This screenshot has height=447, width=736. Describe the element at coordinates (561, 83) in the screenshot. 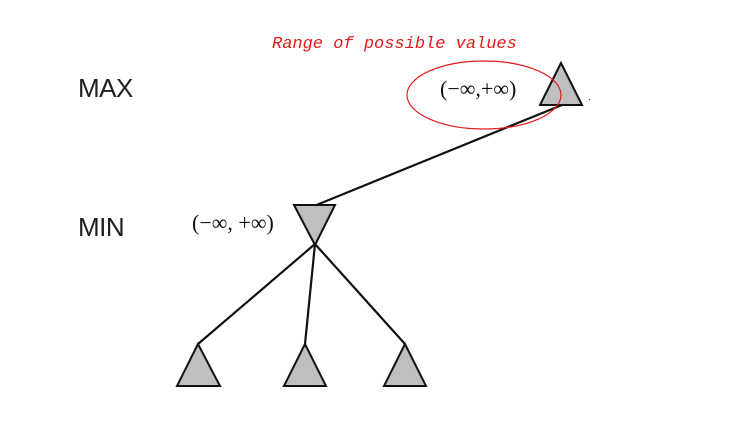

I see `root-max-node` at that location.